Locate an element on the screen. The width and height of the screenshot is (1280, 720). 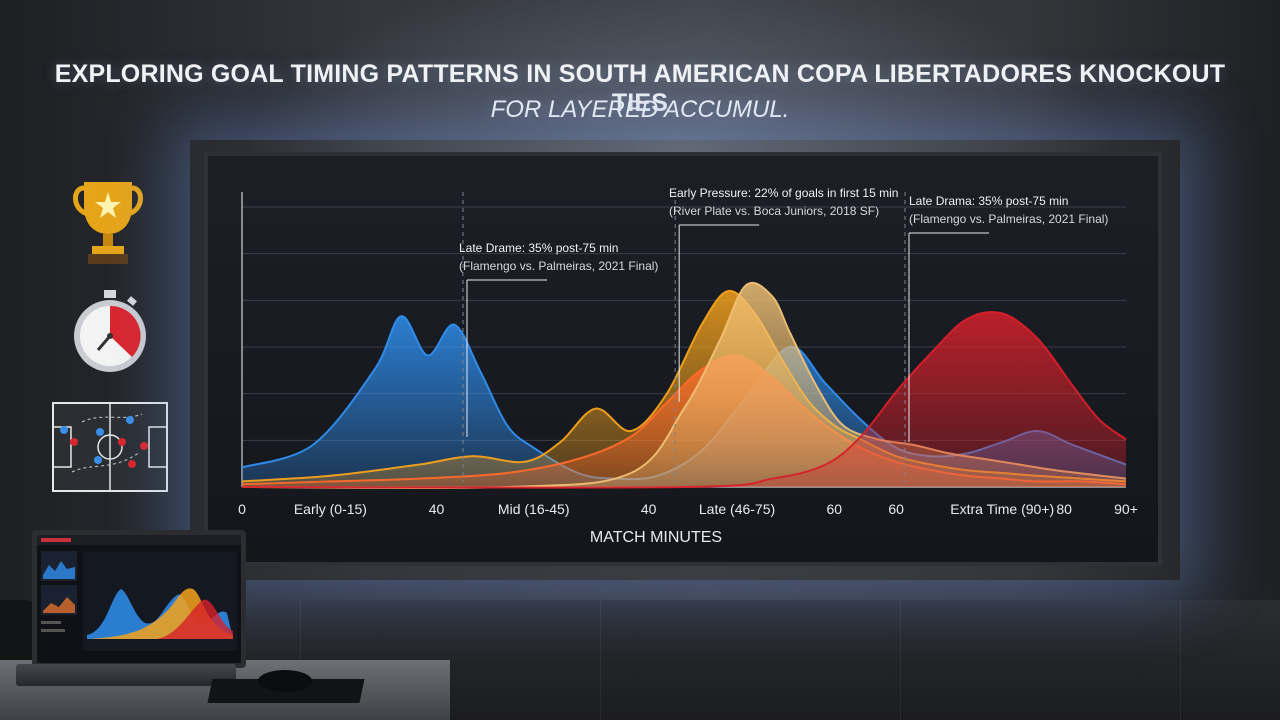
x-tick-label: Early (0-15) is located at coordinates (330, 509).